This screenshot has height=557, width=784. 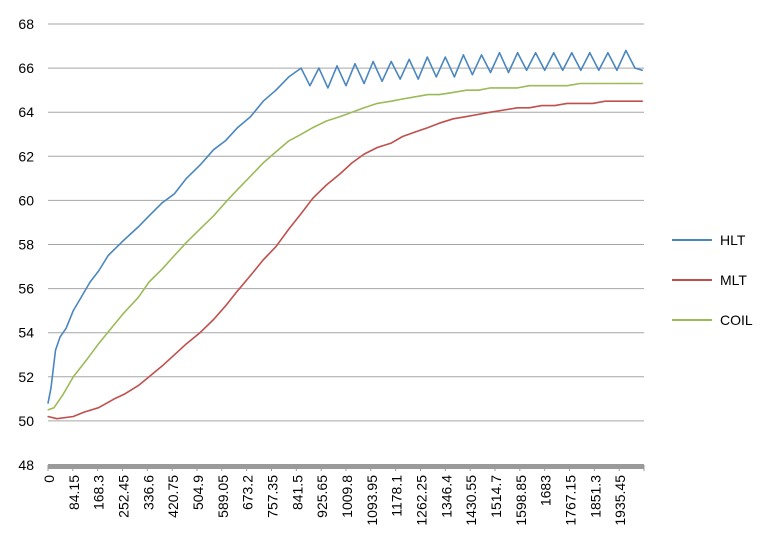 I want to click on x-tick-label: 1598.85, so click(x=521, y=500).